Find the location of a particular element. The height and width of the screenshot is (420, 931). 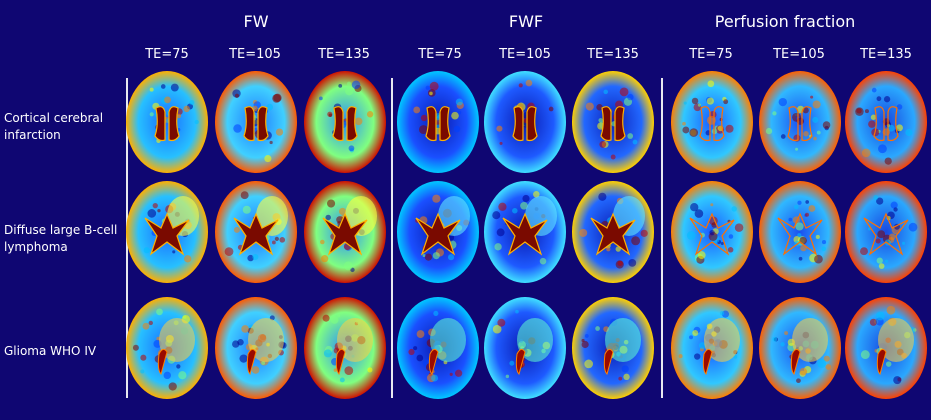

row-label-glioma: Glioma WHO IV is located at coordinates (50, 351).